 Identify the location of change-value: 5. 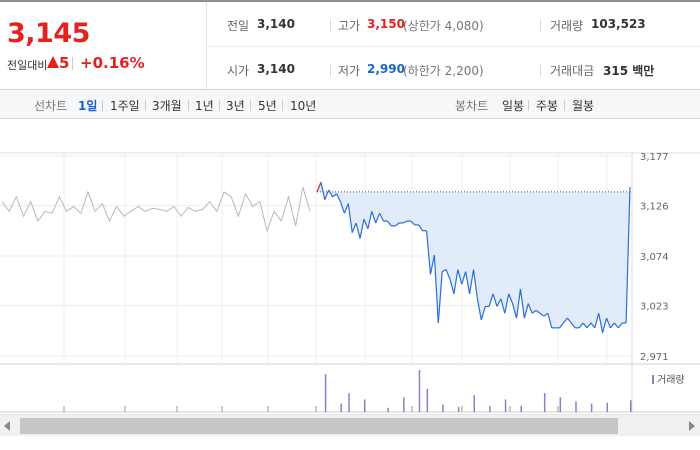
(64, 63).